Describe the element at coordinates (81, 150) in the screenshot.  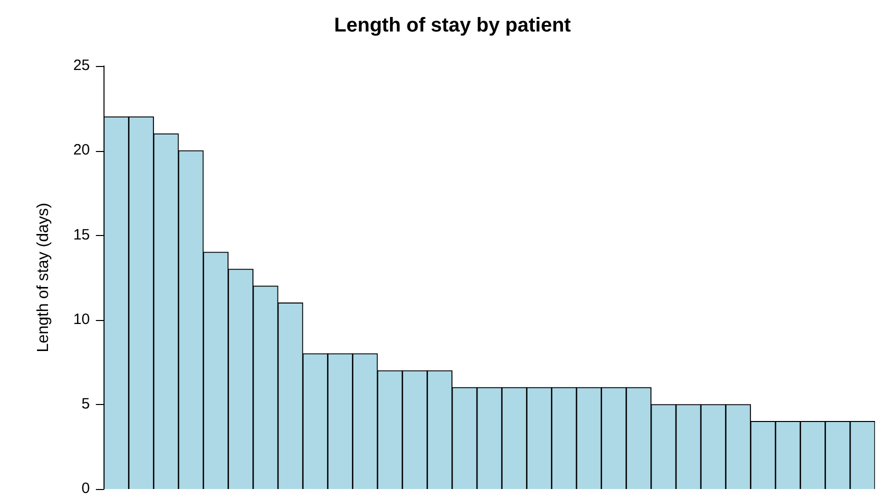
I see `y-tick-label: 20` at that location.